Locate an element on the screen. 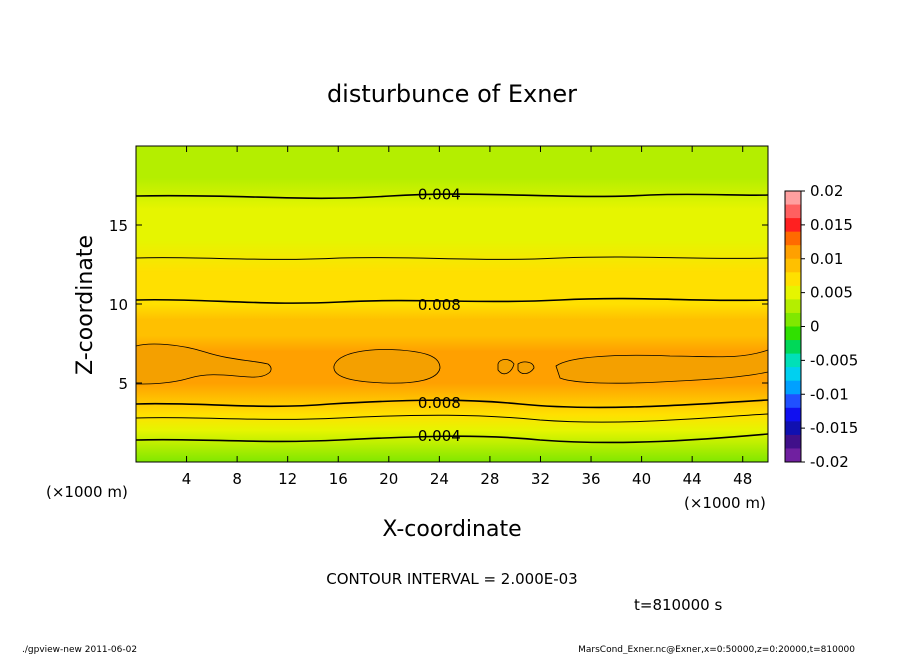 The image size is (904, 654). colorbar-tick-label: 0.005 is located at coordinates (831, 293).